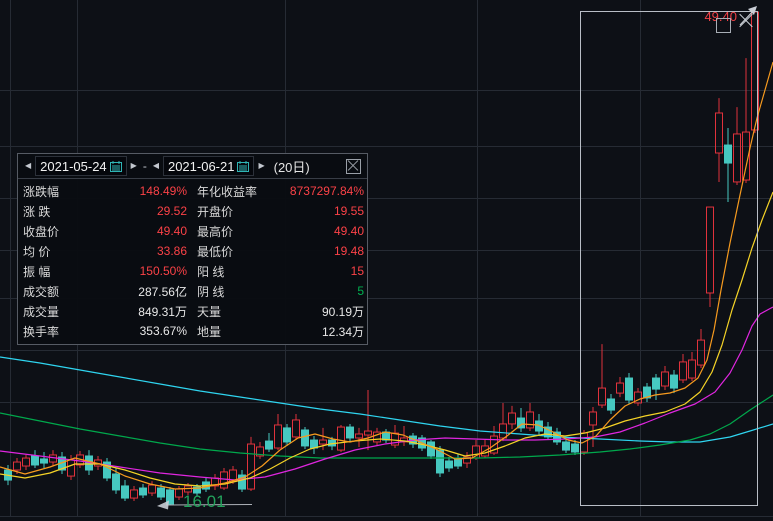 The height and width of the screenshot is (521, 773). I want to click on stat-value: 90.19万, so click(342, 311).